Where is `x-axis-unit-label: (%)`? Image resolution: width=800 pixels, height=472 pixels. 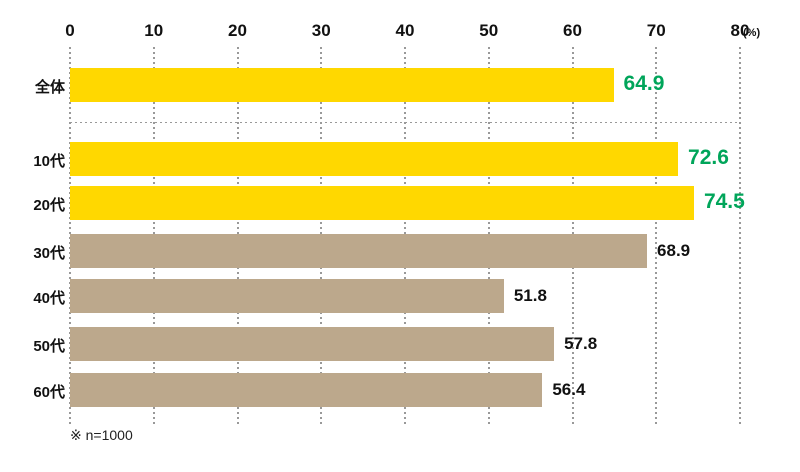
x-axis-unit-label: (%) is located at coordinates (752, 33).